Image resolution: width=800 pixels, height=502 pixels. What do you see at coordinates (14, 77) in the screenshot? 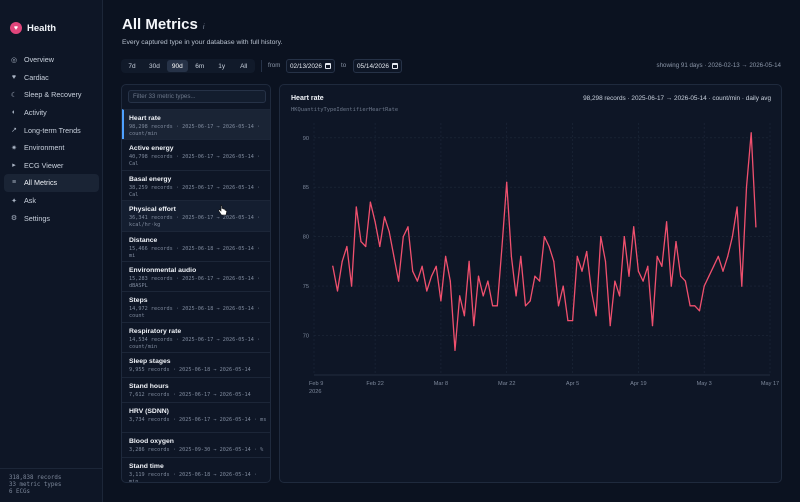
I see `heart-icon: ♥` at bounding box center [14, 77].